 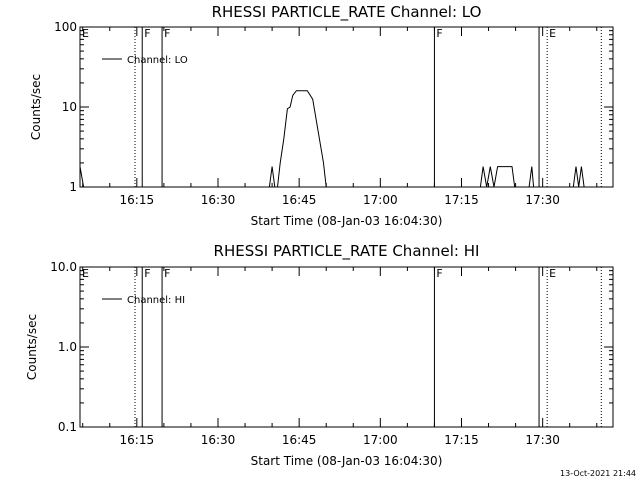 I want to click on y-tick-label: 0.1, so click(x=67, y=427).